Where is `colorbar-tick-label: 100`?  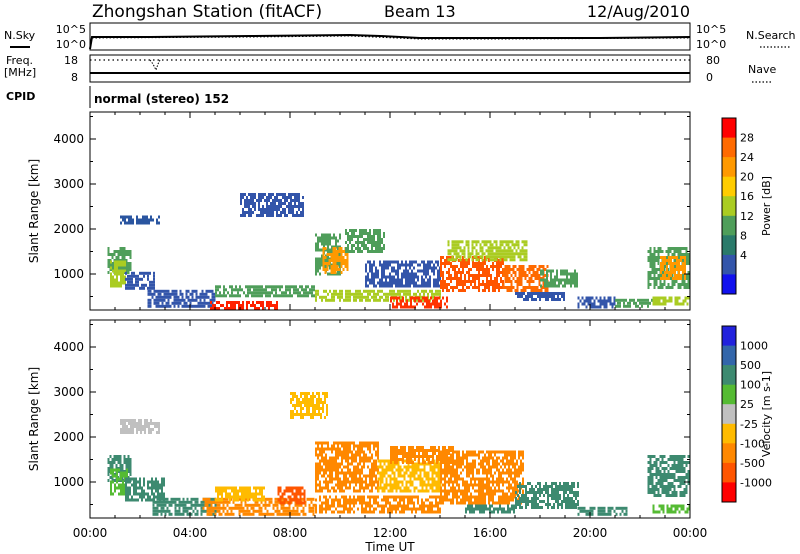
colorbar-tick-label: 100 is located at coordinates (750, 385).